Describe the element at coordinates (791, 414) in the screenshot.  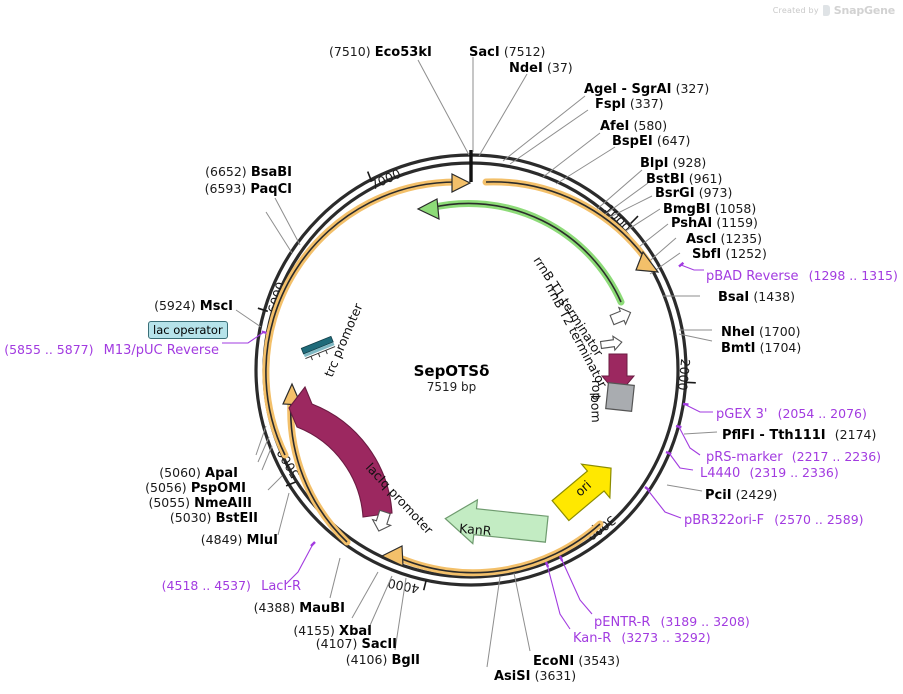
I see `primer-label-pgex-3prime: pGEX 3' (2054 .. 2076)` at that location.